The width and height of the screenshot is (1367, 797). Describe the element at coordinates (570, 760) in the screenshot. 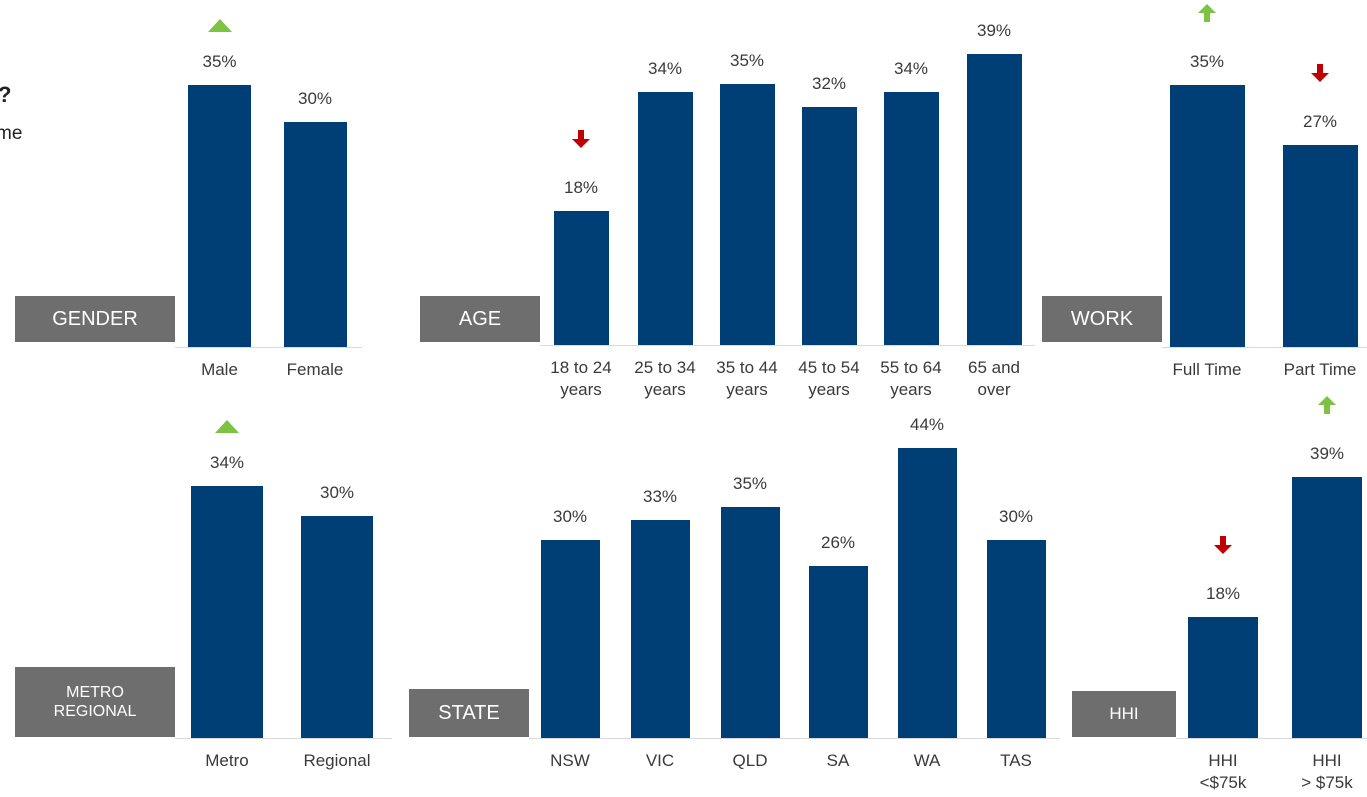

I see `category-label: NSW` at that location.